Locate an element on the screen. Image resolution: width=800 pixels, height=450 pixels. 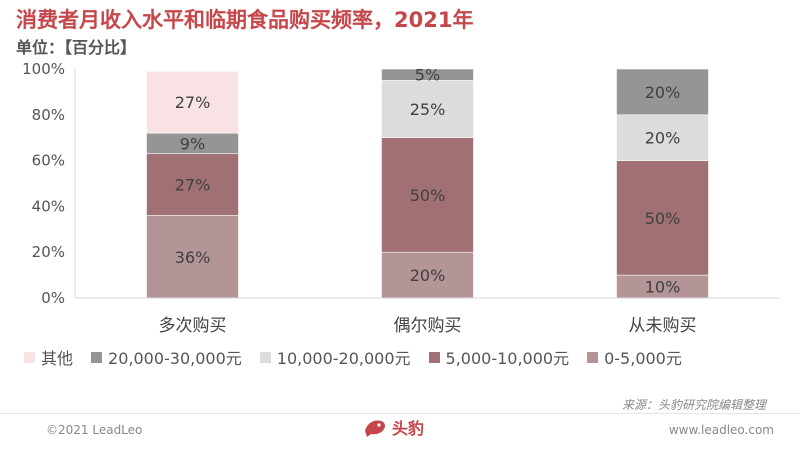
legend-label: 5,000-10,000元 is located at coordinates (507, 358).